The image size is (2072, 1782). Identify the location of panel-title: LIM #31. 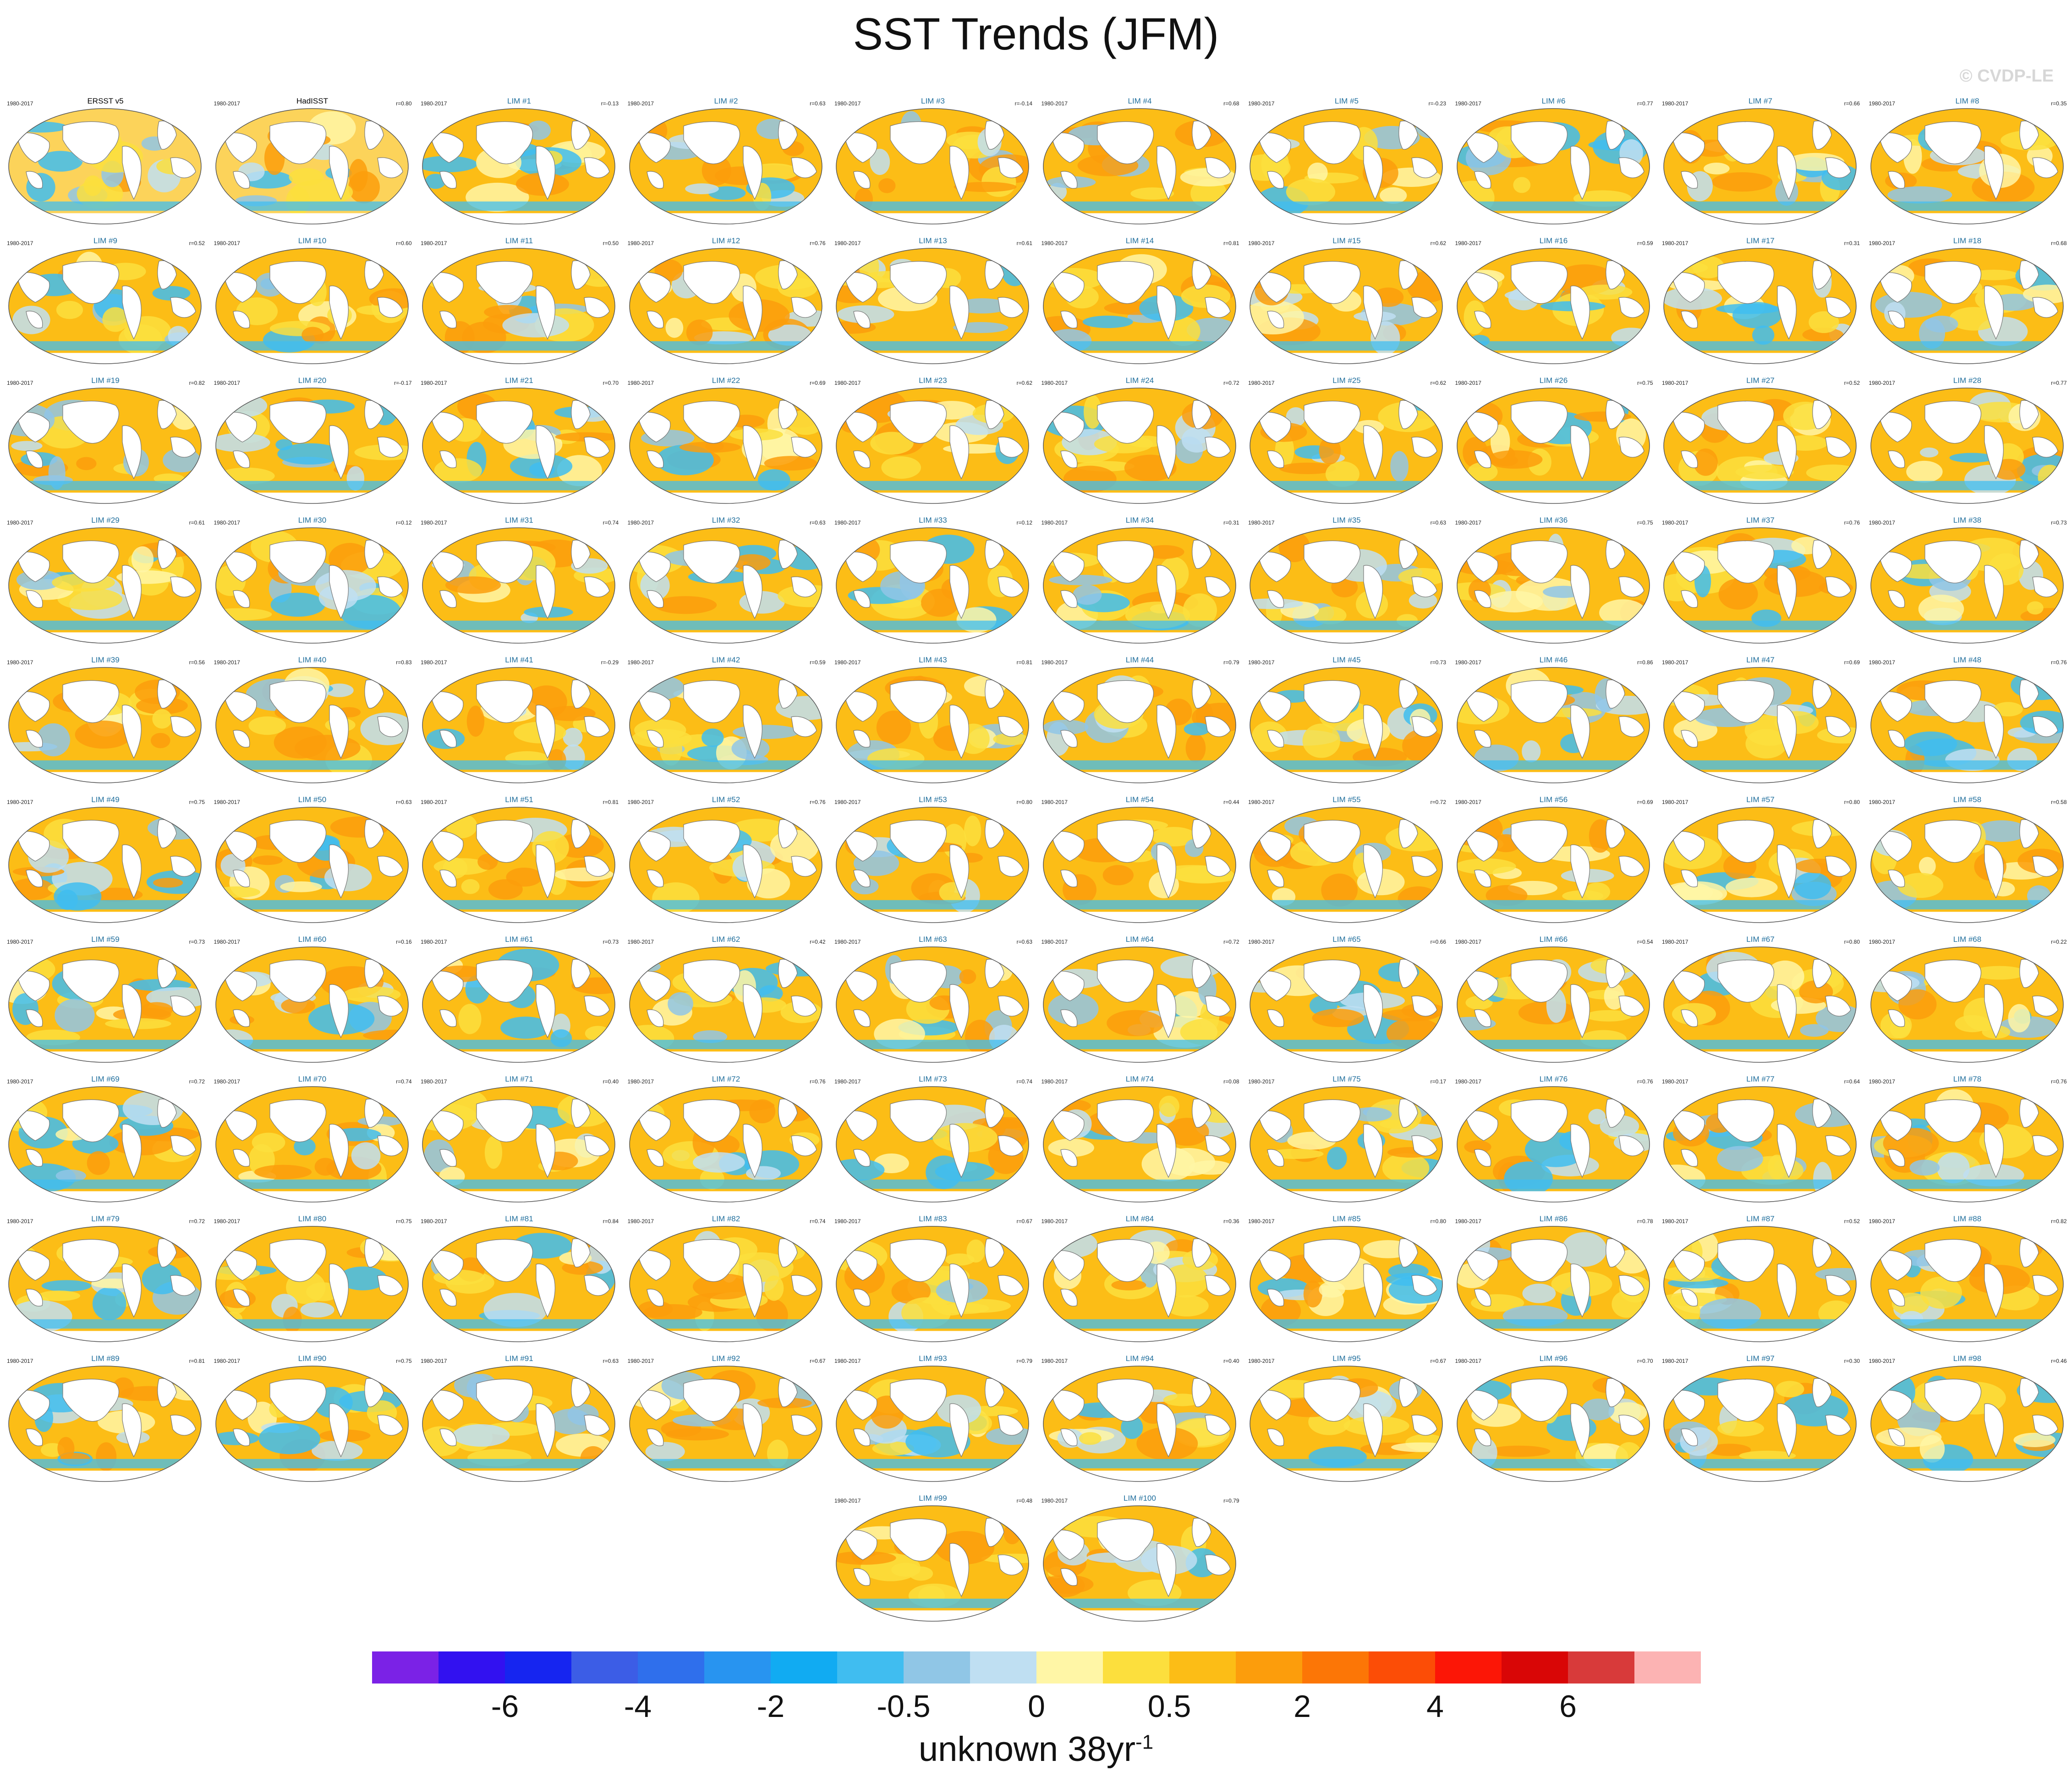
(519, 520).